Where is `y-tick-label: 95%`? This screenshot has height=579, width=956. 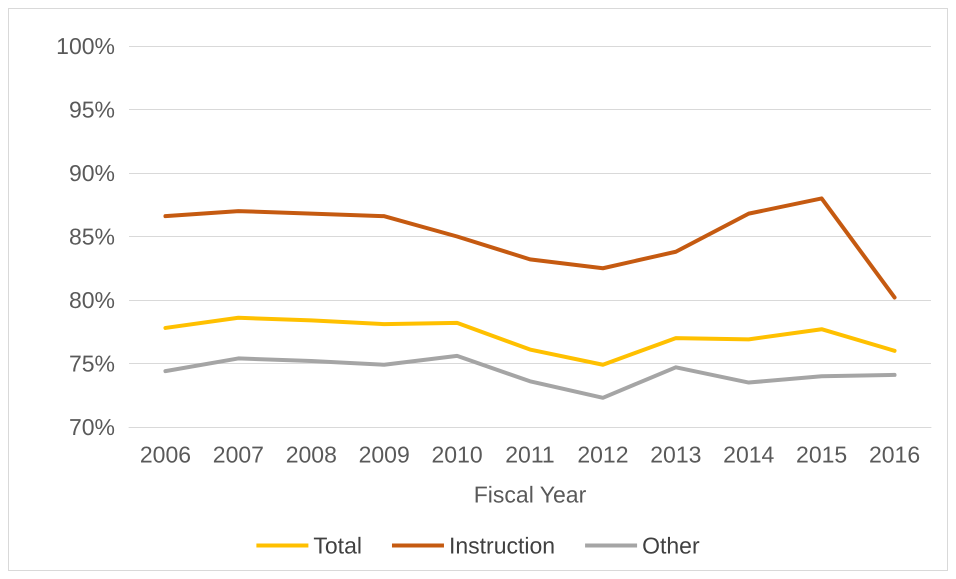
y-tick-label: 95% is located at coordinates (91, 109).